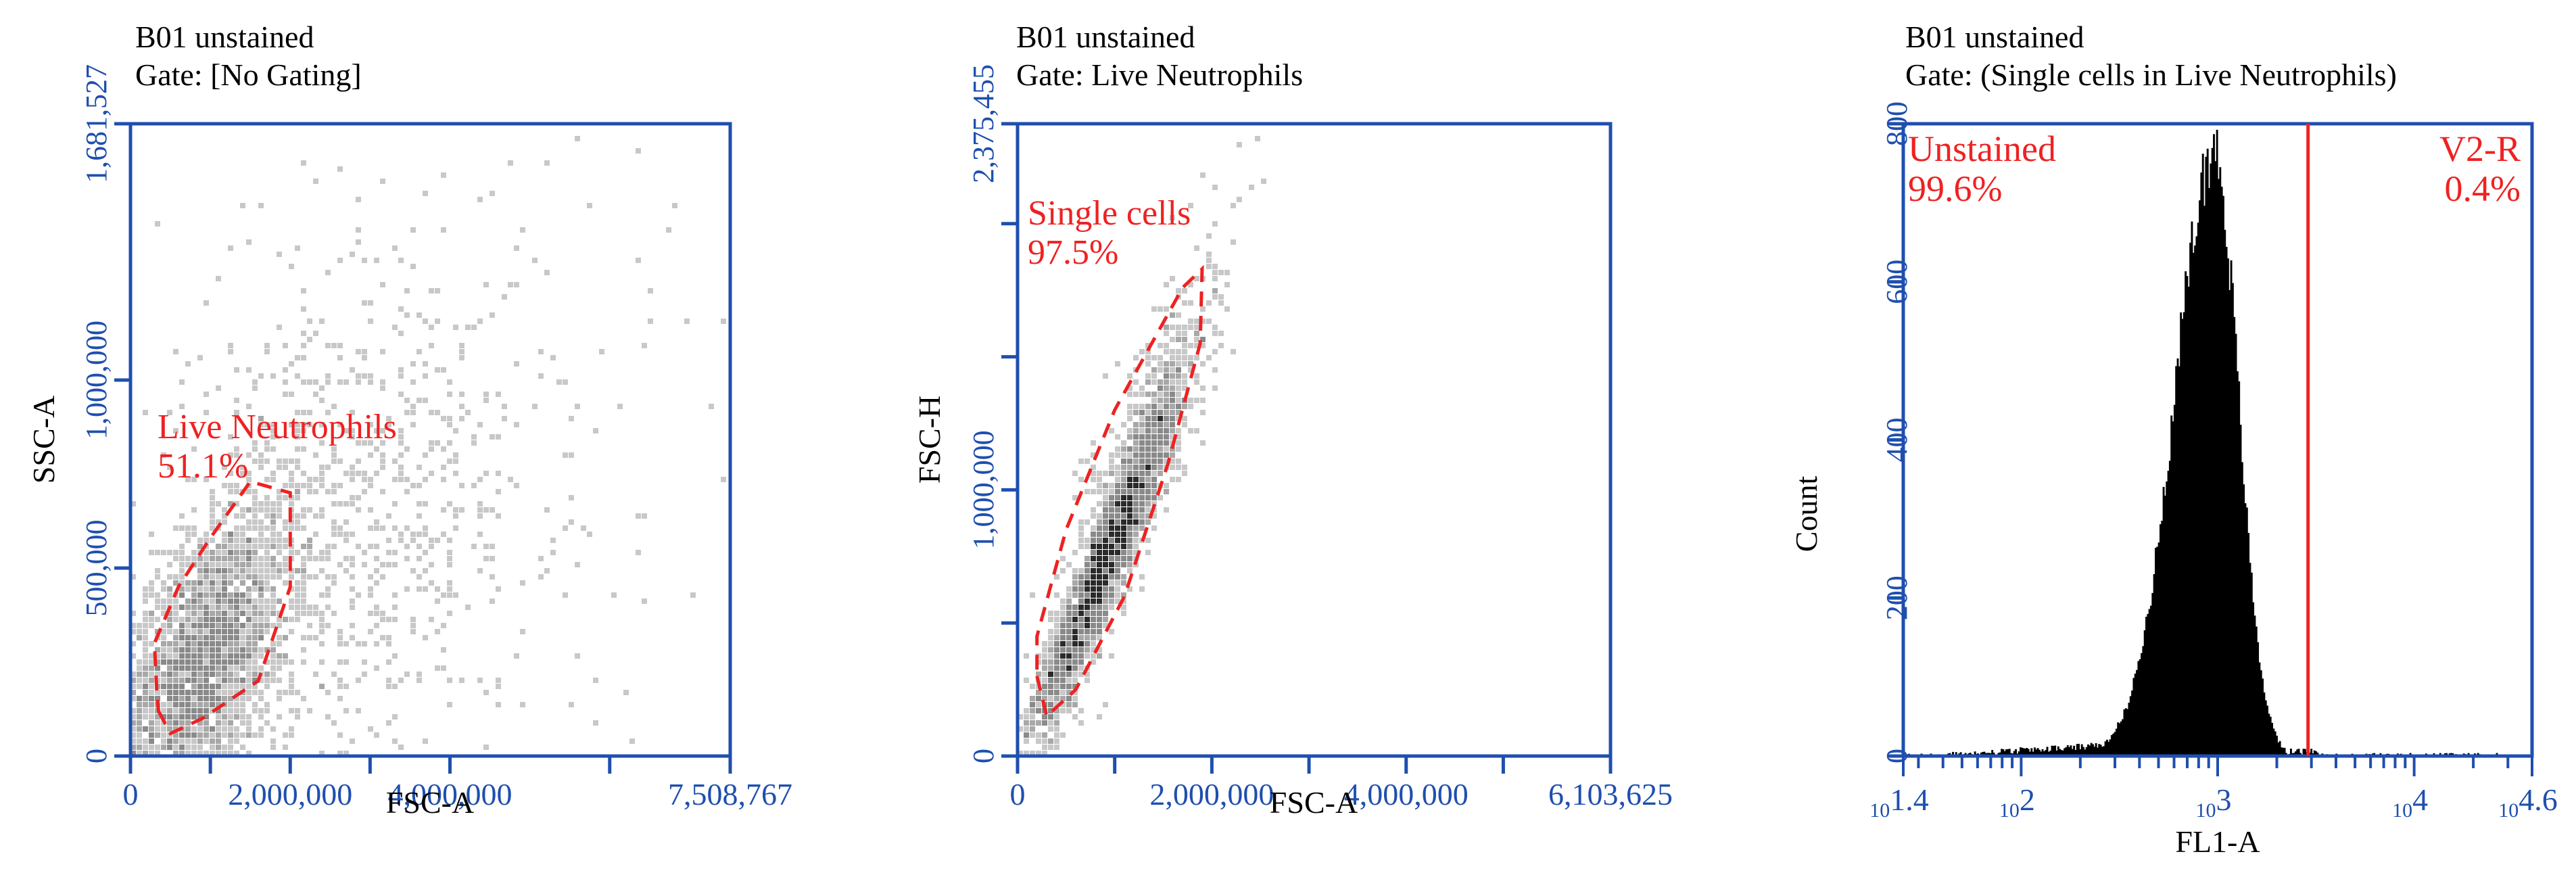 The height and width of the screenshot is (894, 2576). What do you see at coordinates (983, 756) in the screenshot?
I see `panel-2-y-tick-label: 0` at bounding box center [983, 756].